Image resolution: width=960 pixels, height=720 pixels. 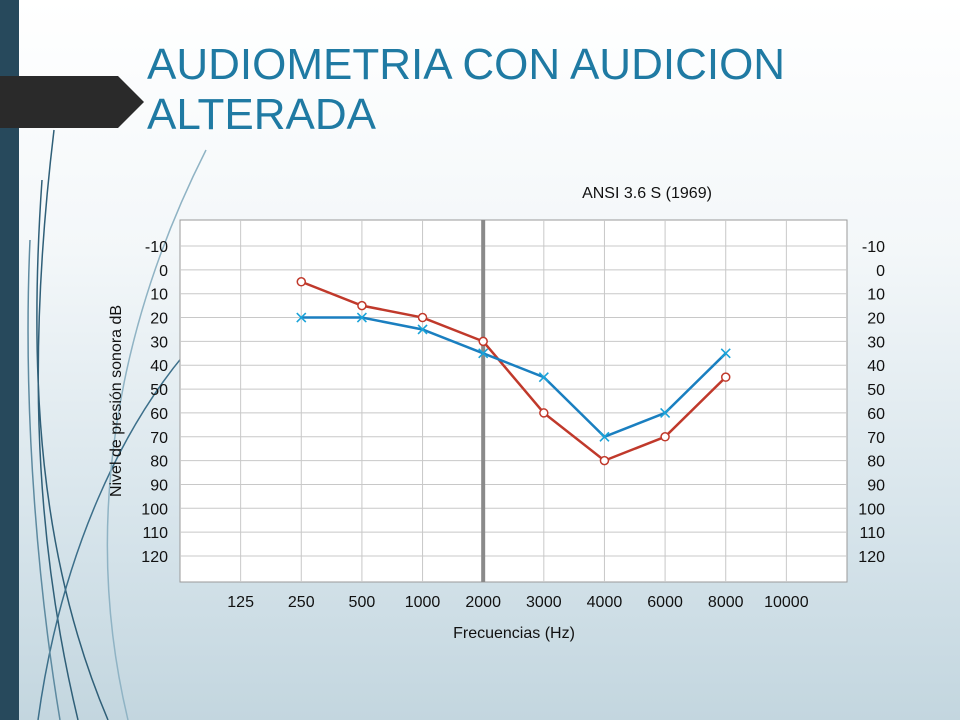 I want to click on x-tick-label: 6000, so click(x=665, y=602).